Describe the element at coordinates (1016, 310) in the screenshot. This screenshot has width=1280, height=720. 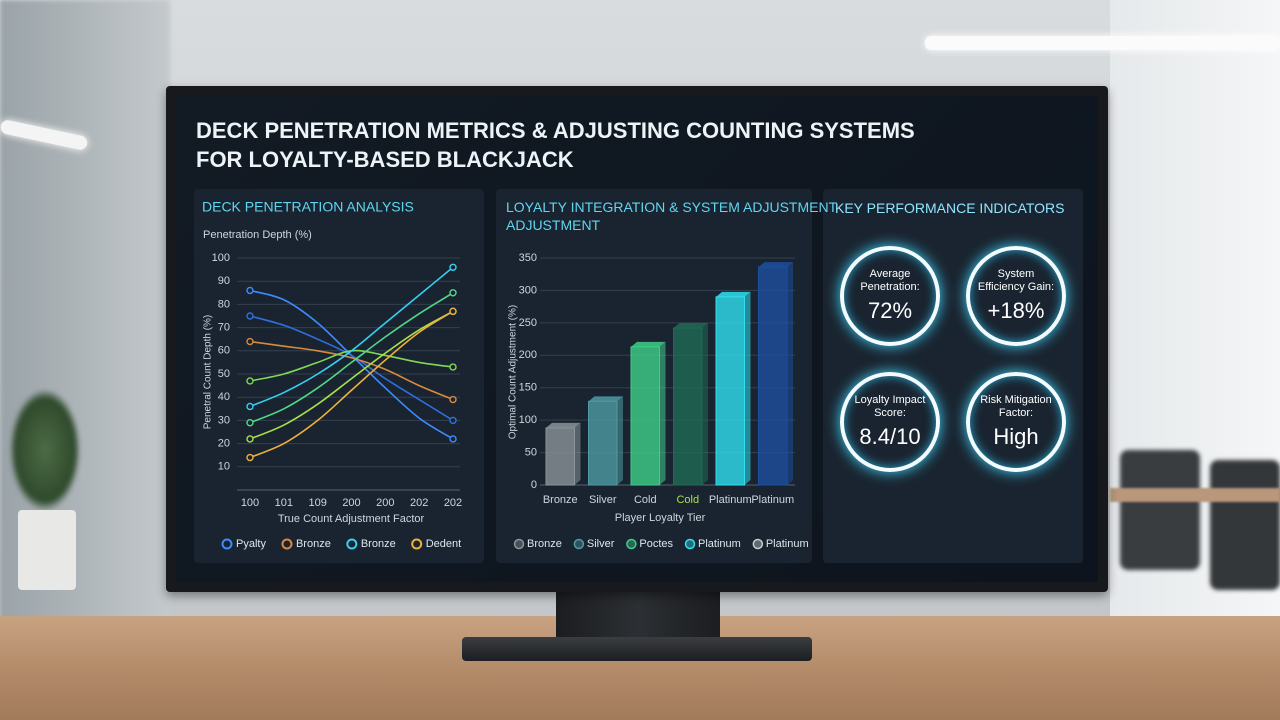
I see `kpi-value: +18%` at that location.